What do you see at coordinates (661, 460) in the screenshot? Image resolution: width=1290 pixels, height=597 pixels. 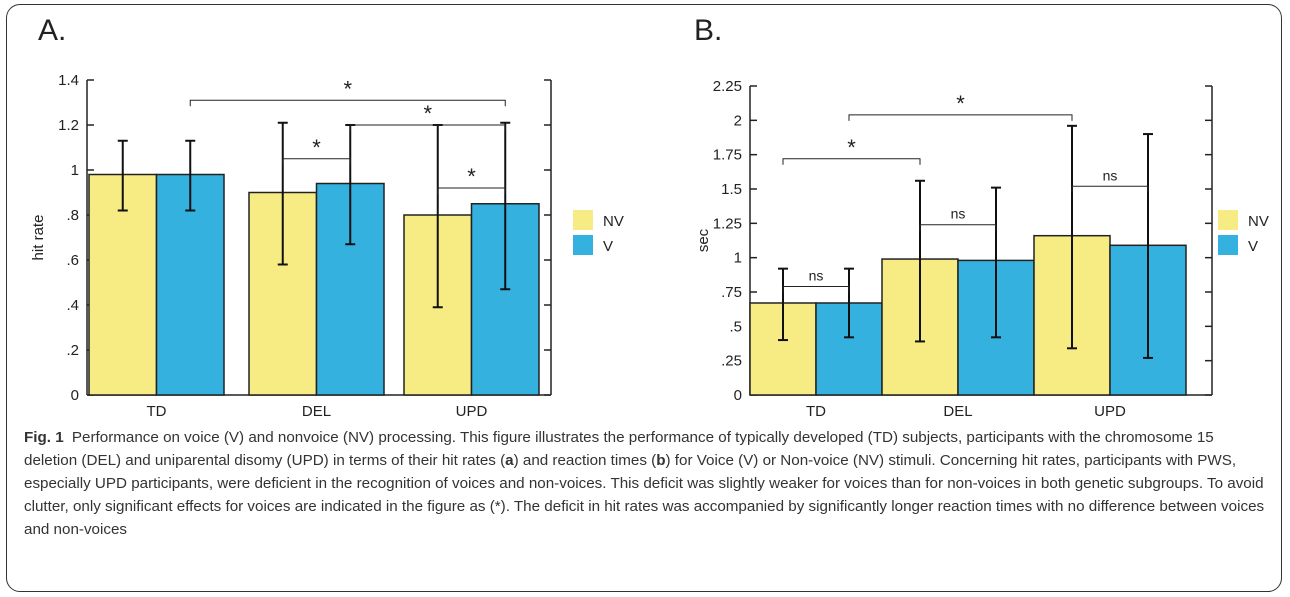 I see `caption-bold-b: b` at bounding box center [661, 460].